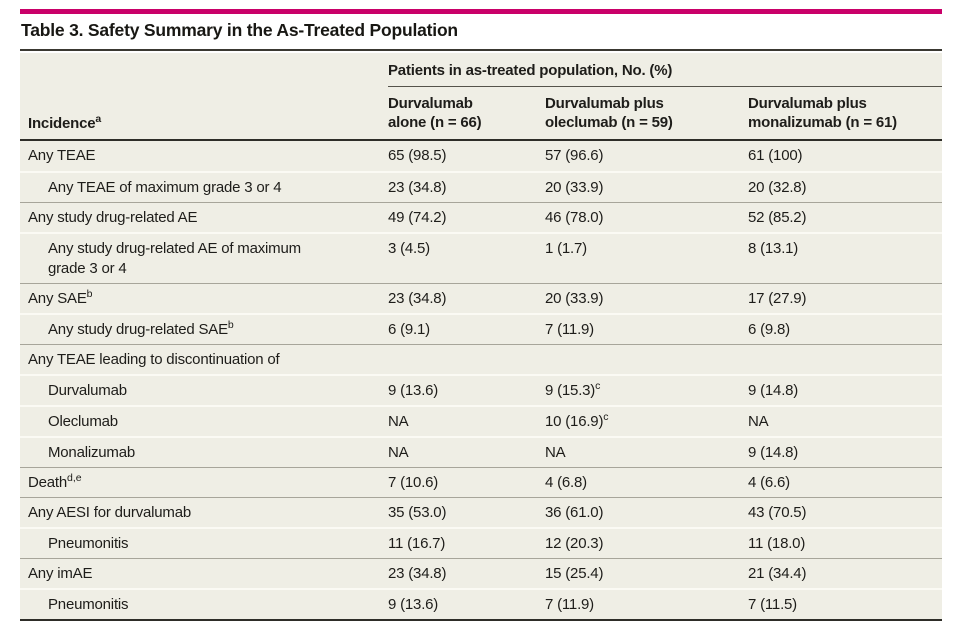 This screenshot has height=642, width=962. Describe the element at coordinates (777, 217) in the screenshot. I see `cell-value: 52 (85.2)` at that location.